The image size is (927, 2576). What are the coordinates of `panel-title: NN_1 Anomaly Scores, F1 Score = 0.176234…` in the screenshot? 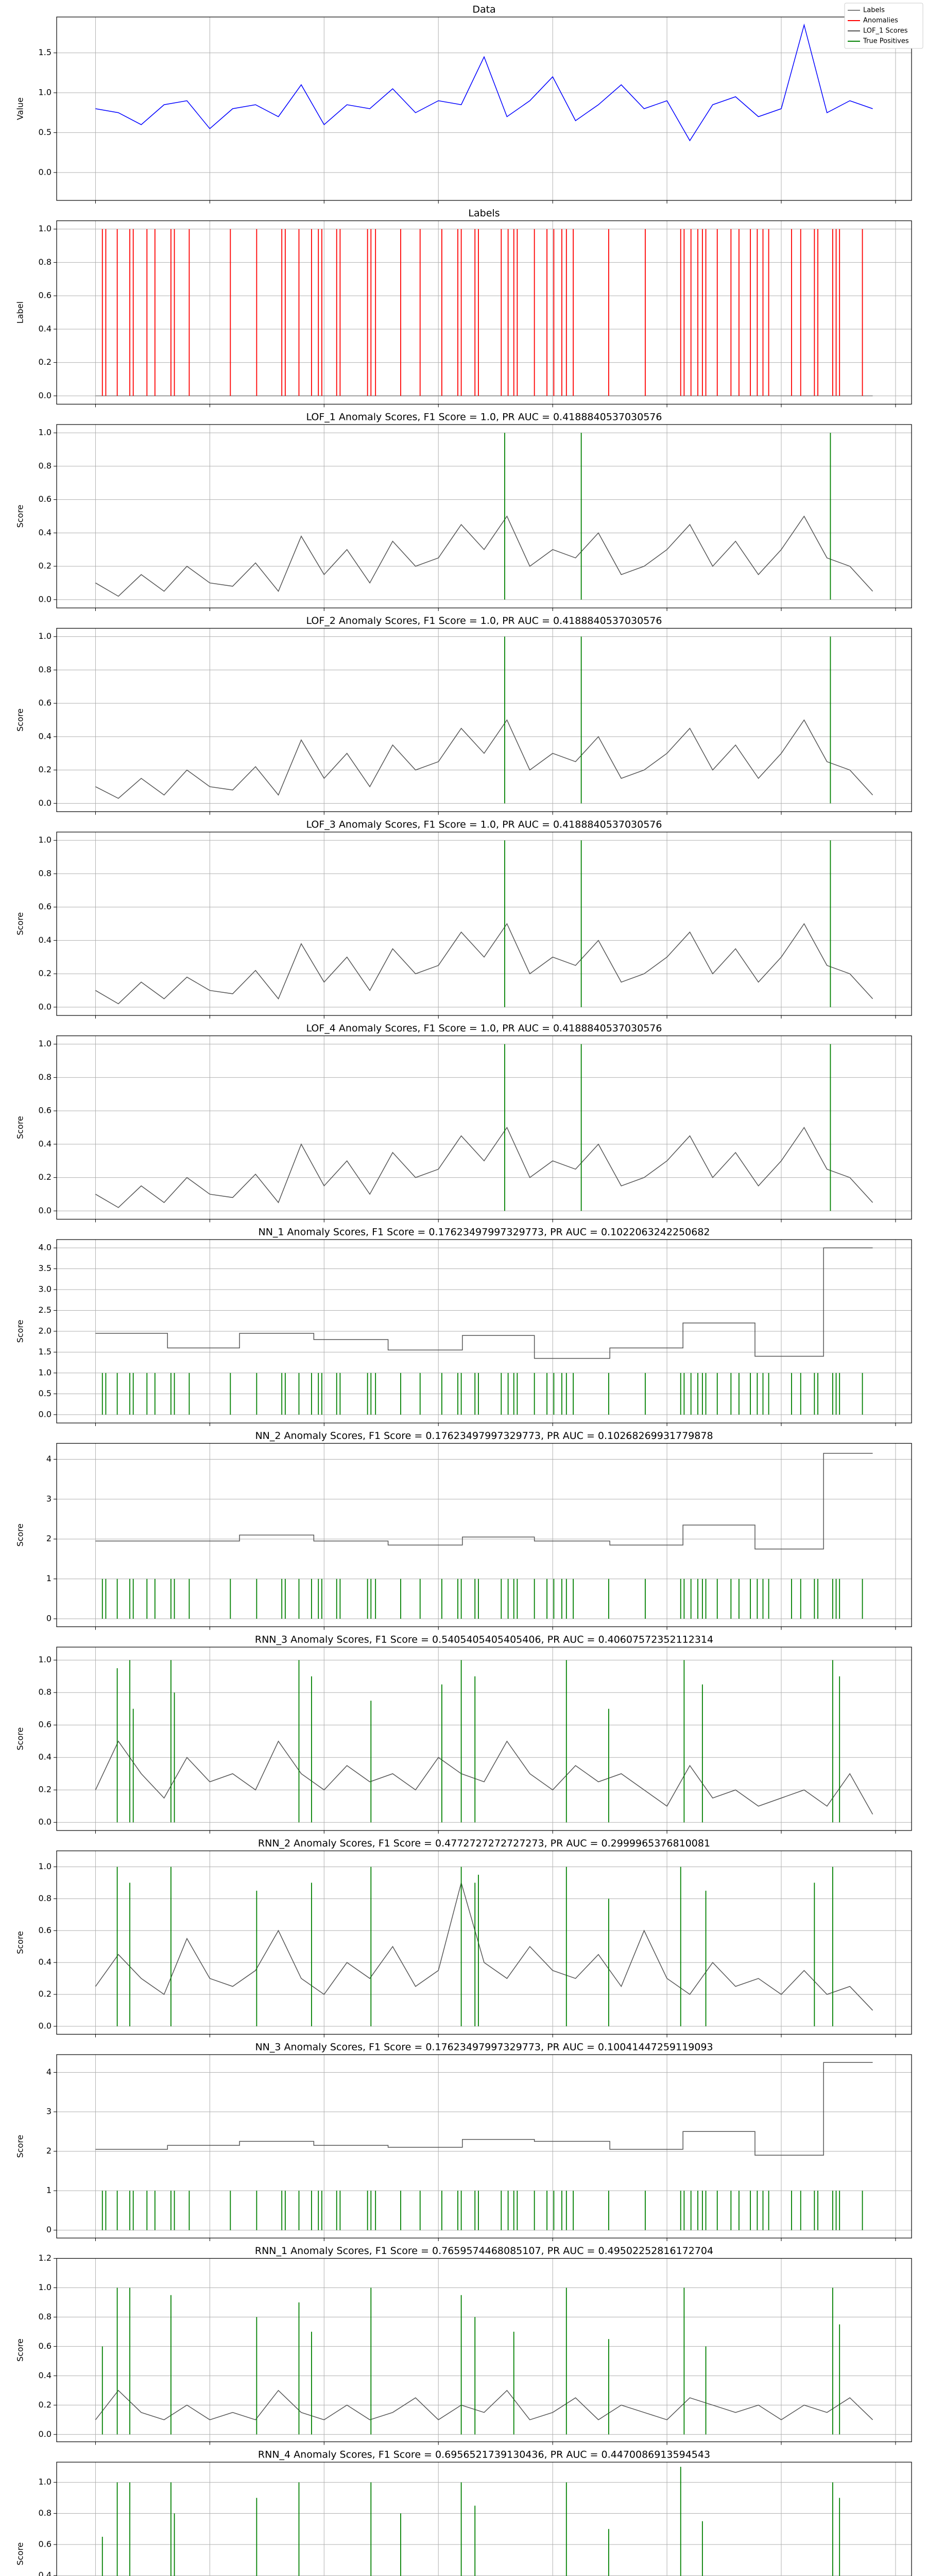 It's located at (484, 1233).